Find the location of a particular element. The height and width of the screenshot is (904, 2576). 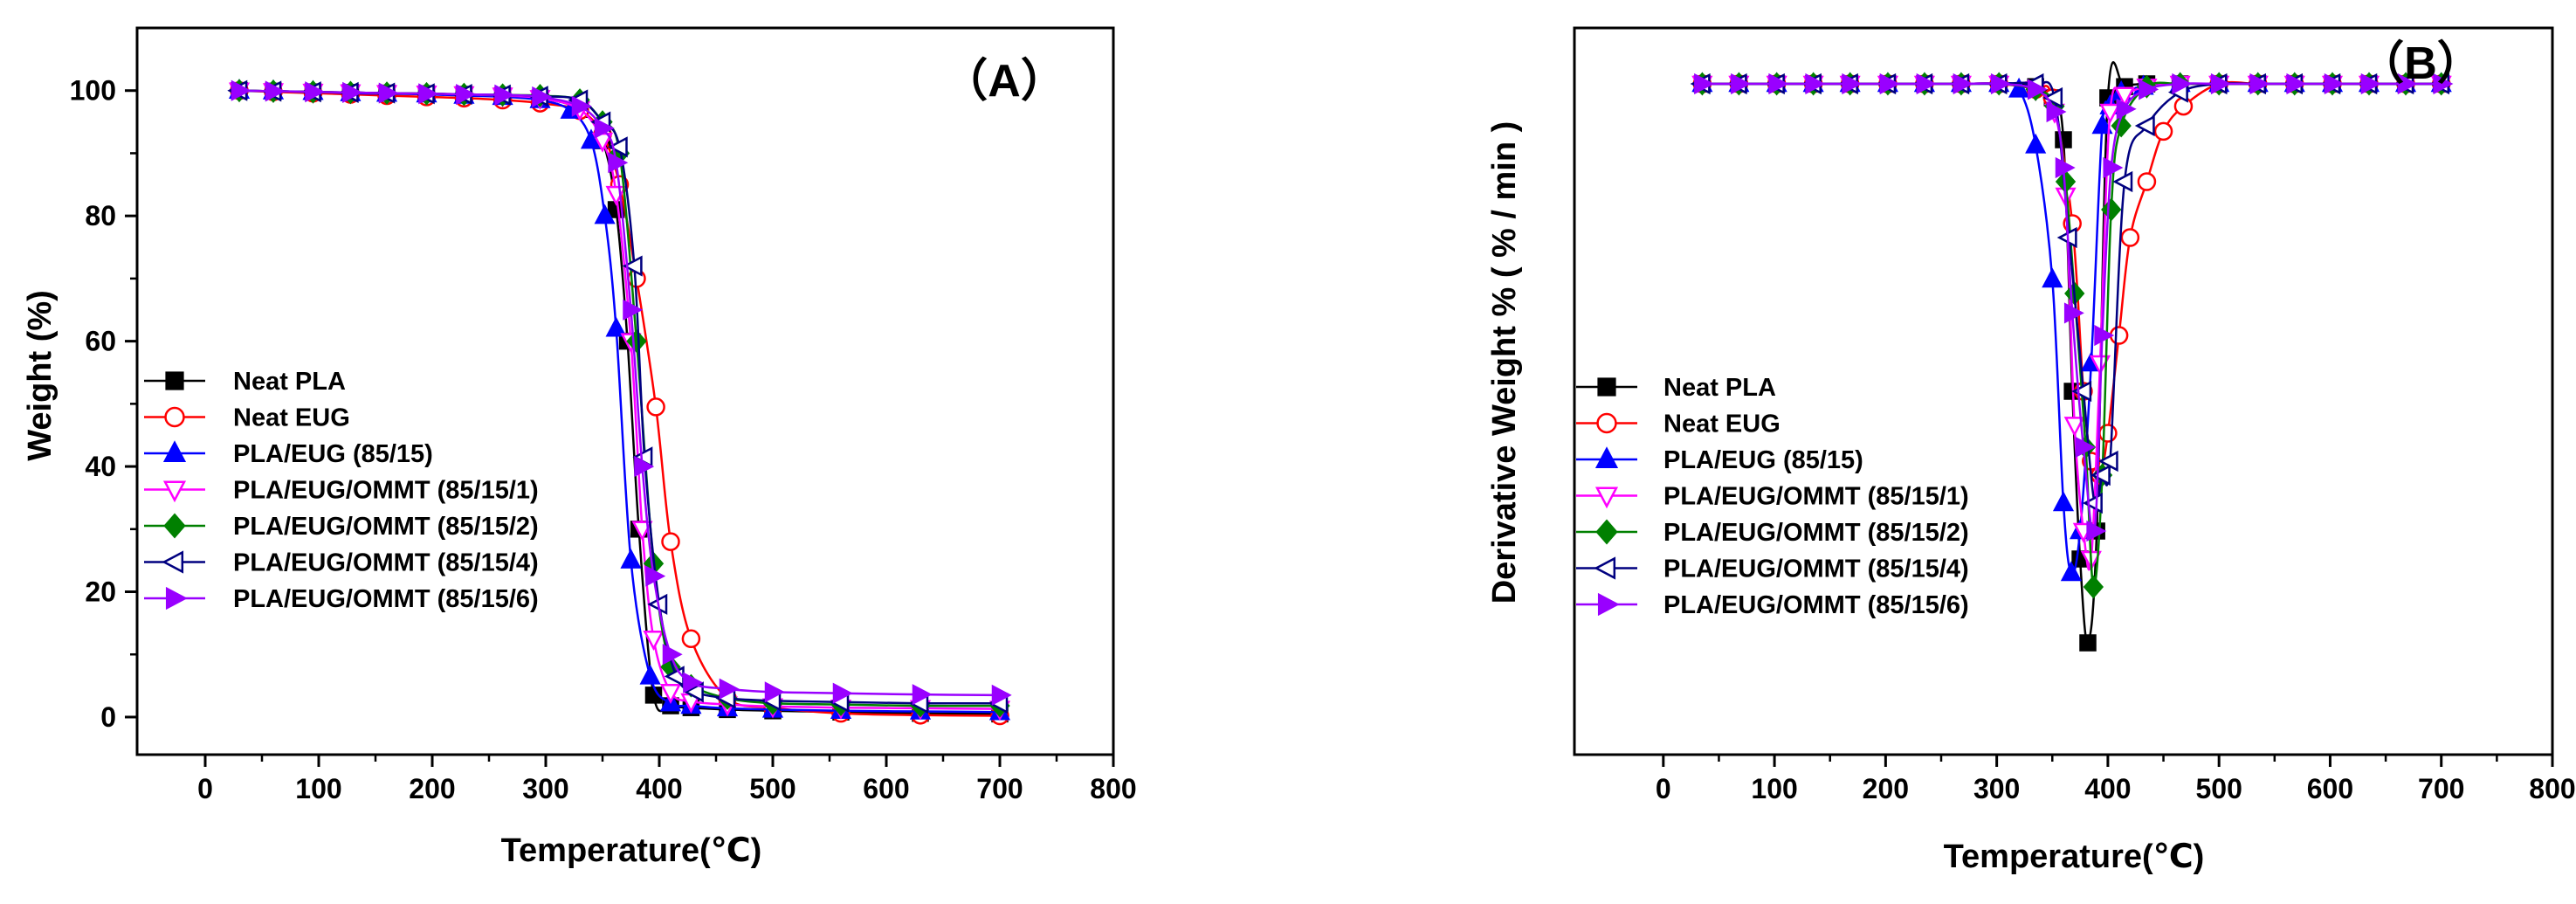

legend-label: PLA/EUG/OMMT (85/15/6) is located at coordinates (1816, 605).